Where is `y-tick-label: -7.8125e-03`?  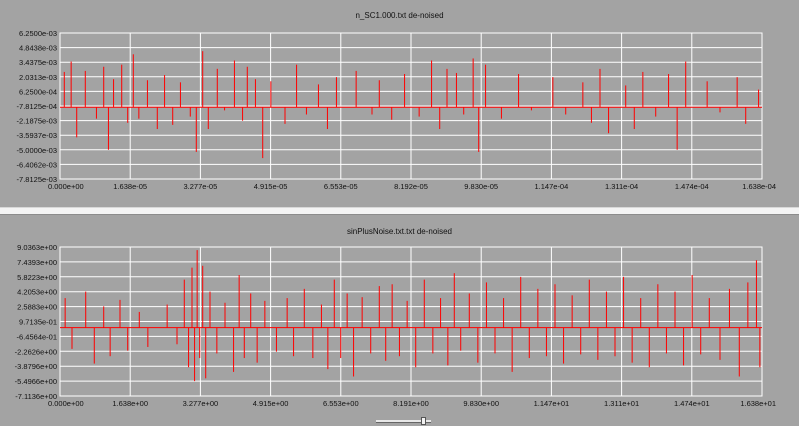 y-tick-label: -7.8125e-03 is located at coordinates (37, 179).